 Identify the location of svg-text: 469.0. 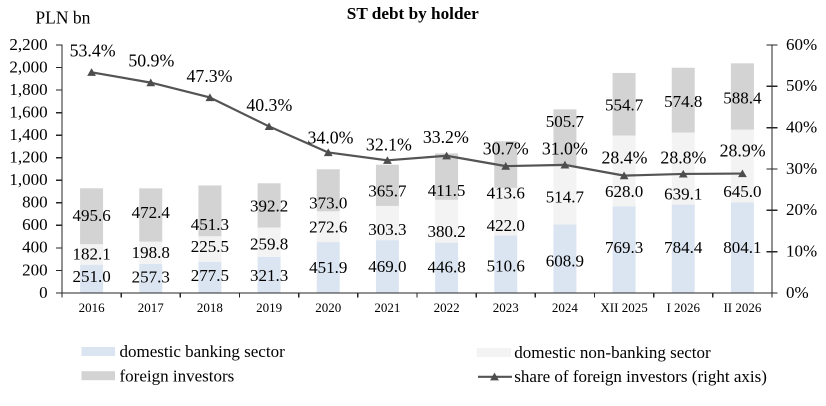
(387, 266).